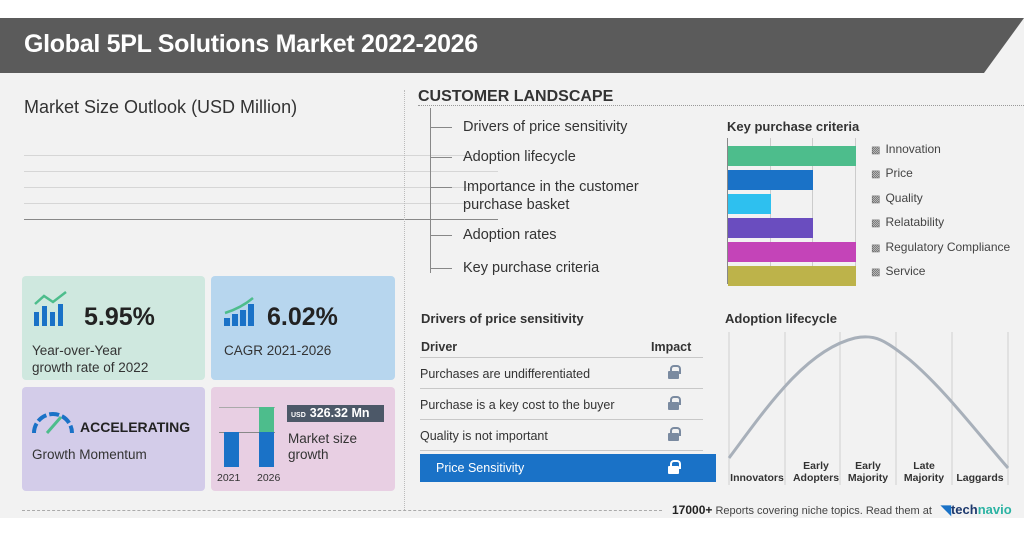 The image size is (1024, 536). I want to click on adoption-label: Early Adopters, so click(816, 472).